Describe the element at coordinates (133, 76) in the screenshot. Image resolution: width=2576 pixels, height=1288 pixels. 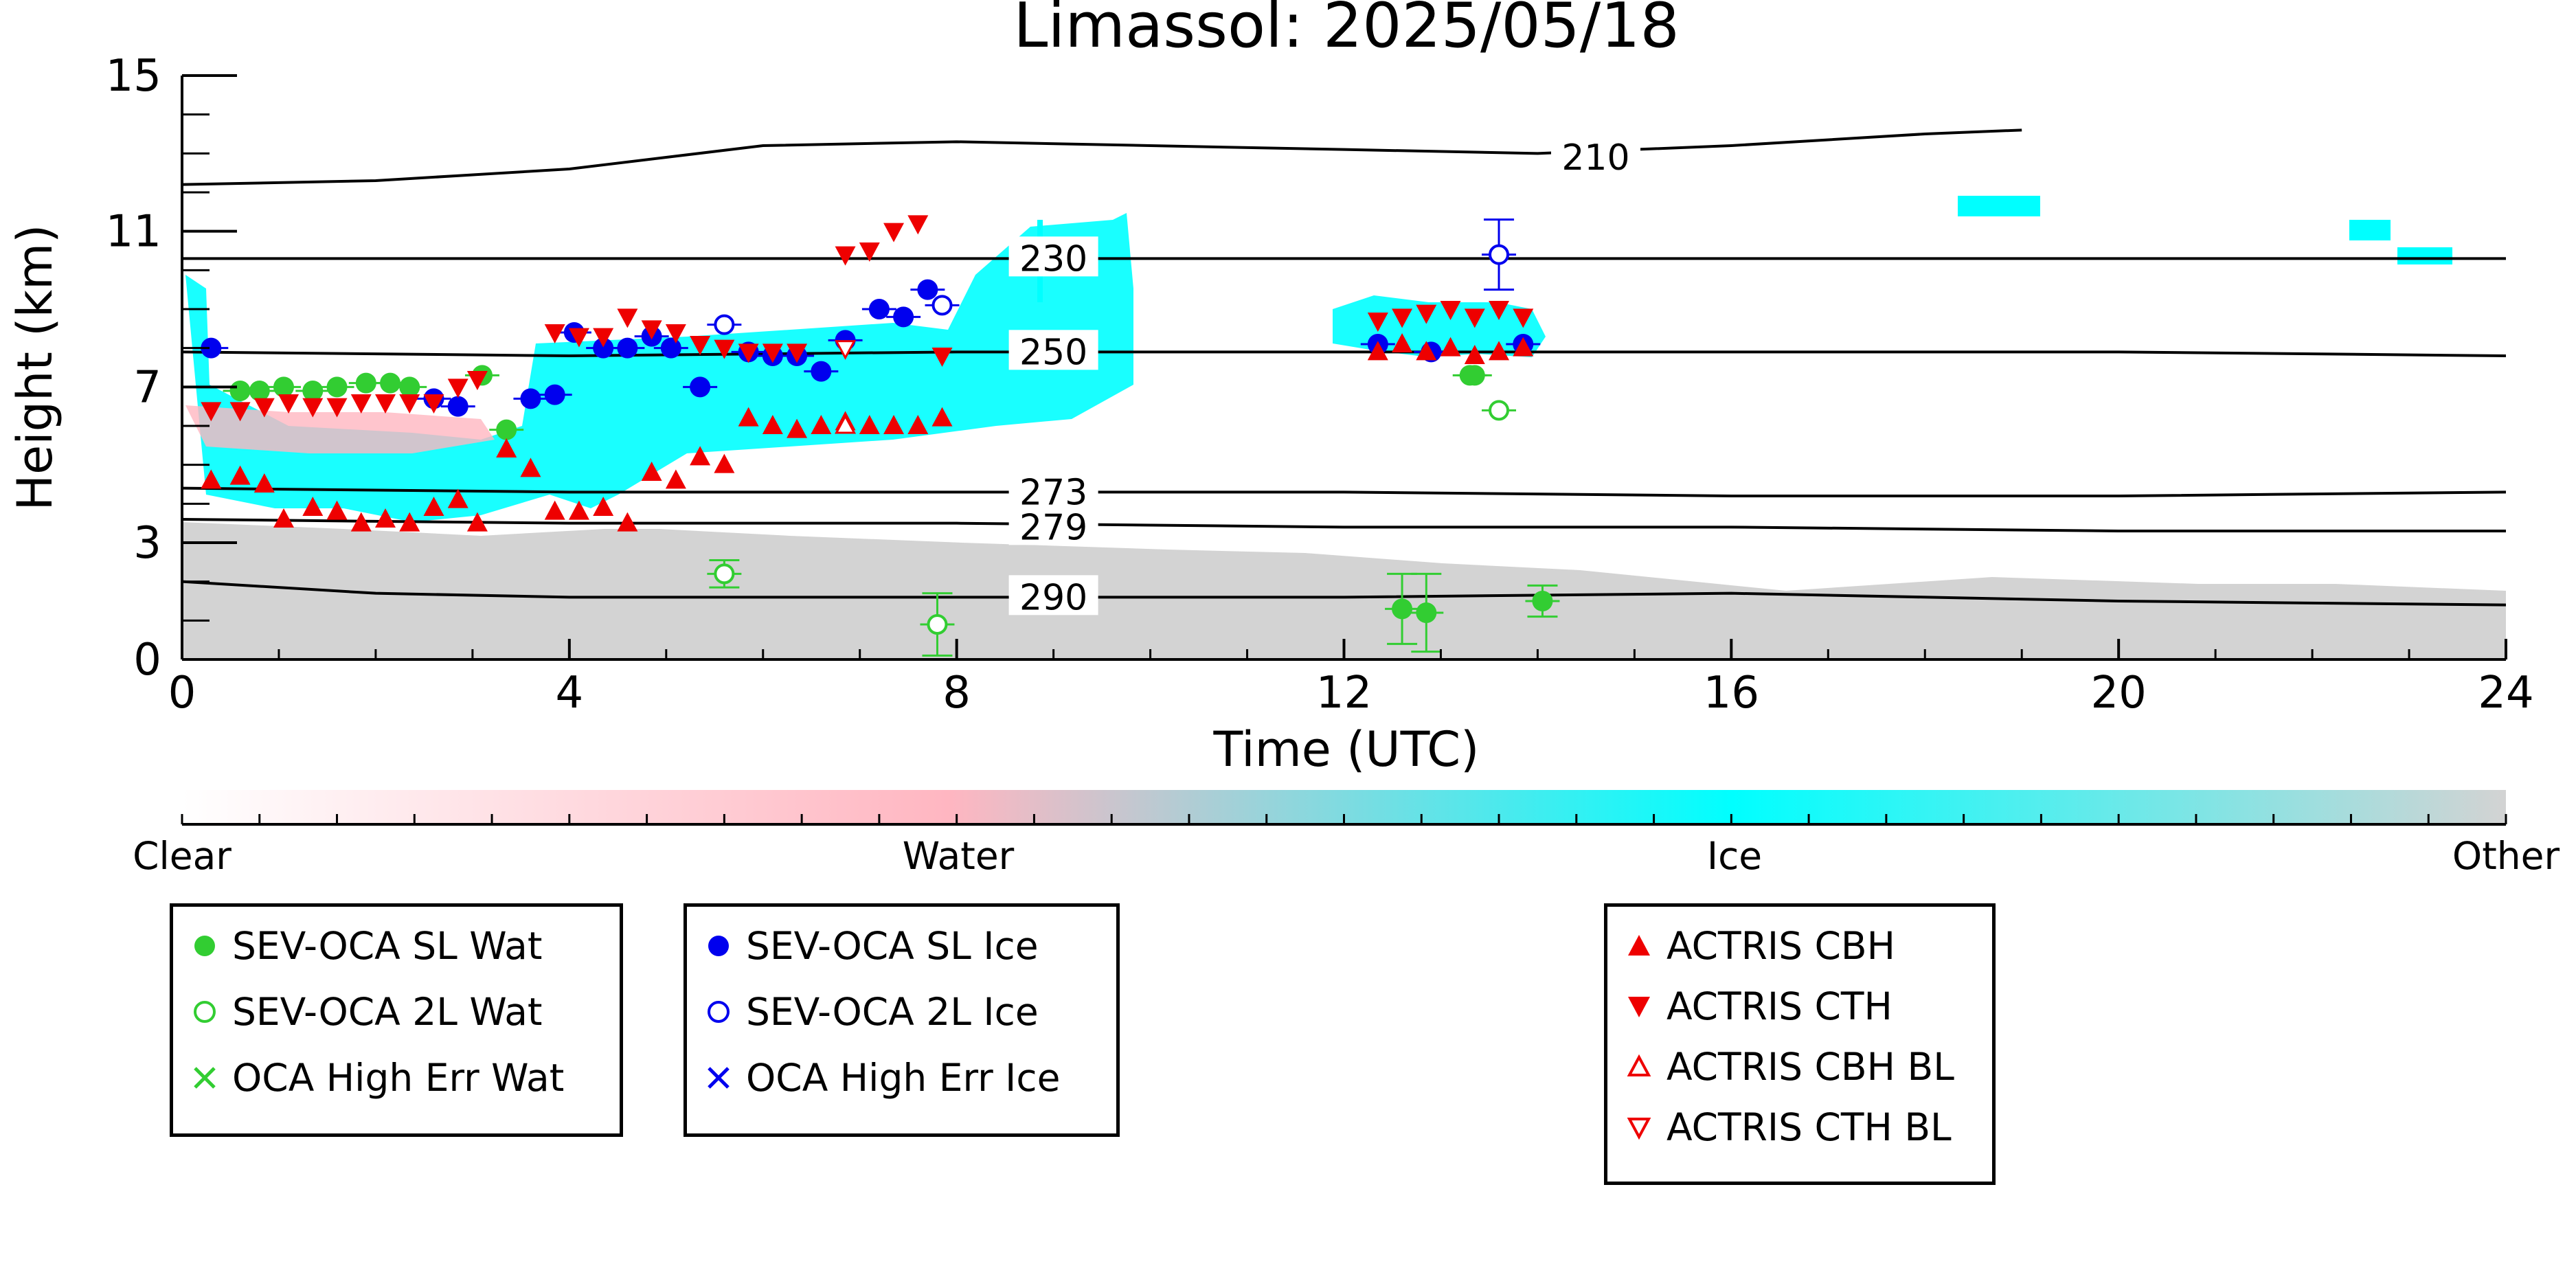
I see `y-tick-label: 15` at that location.